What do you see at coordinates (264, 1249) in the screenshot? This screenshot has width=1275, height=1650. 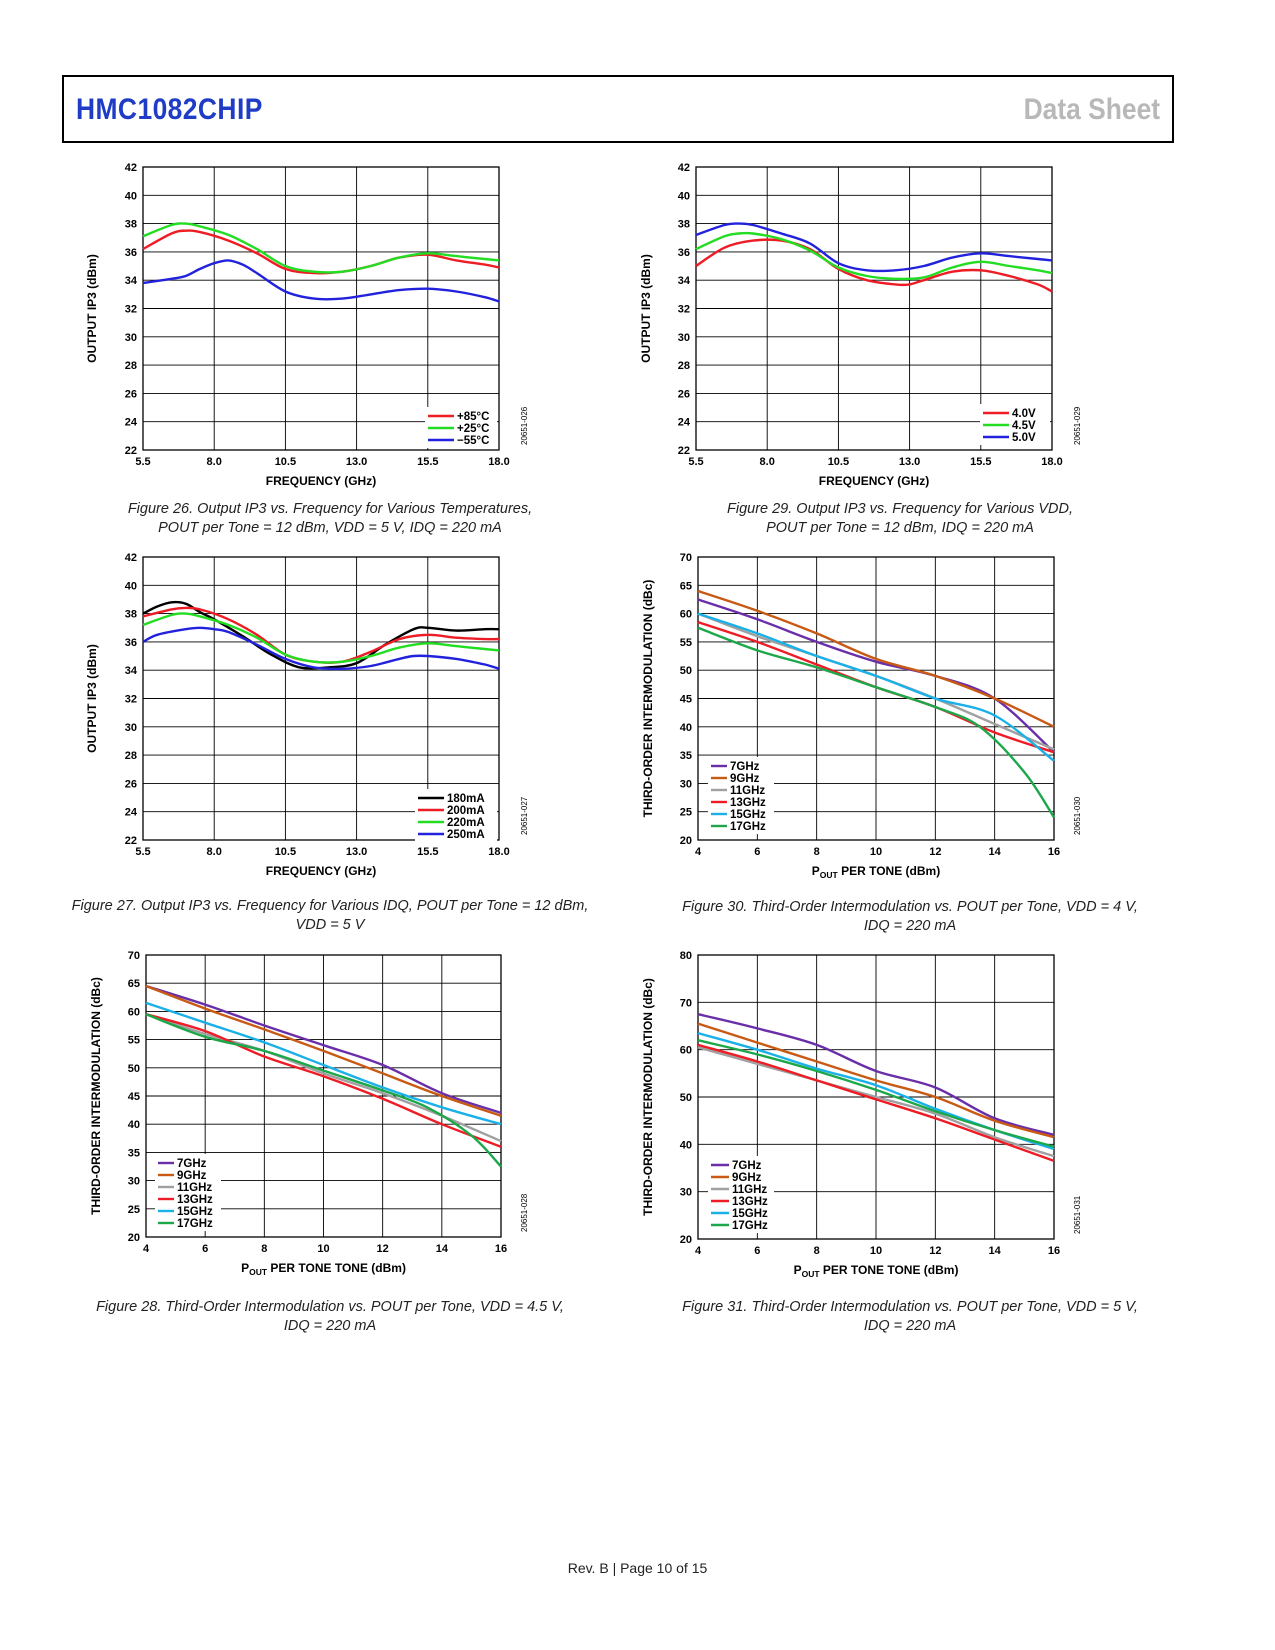 I see `x-tick-label: 8` at bounding box center [264, 1249].